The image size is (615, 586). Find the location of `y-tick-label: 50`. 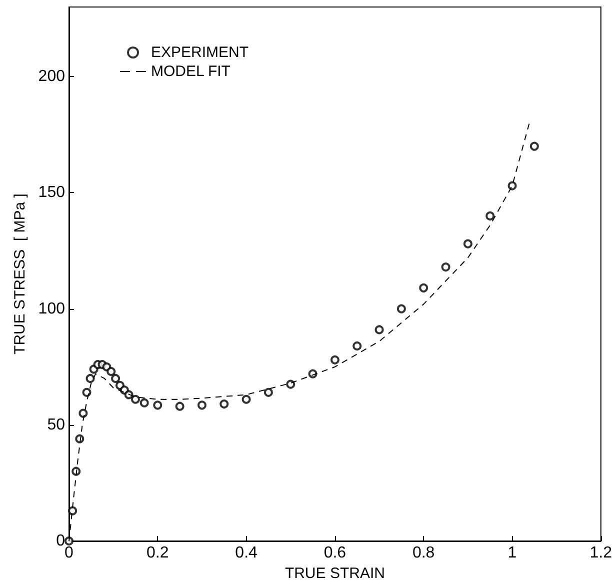

y-tick-label: 50 is located at coordinates (56, 425).